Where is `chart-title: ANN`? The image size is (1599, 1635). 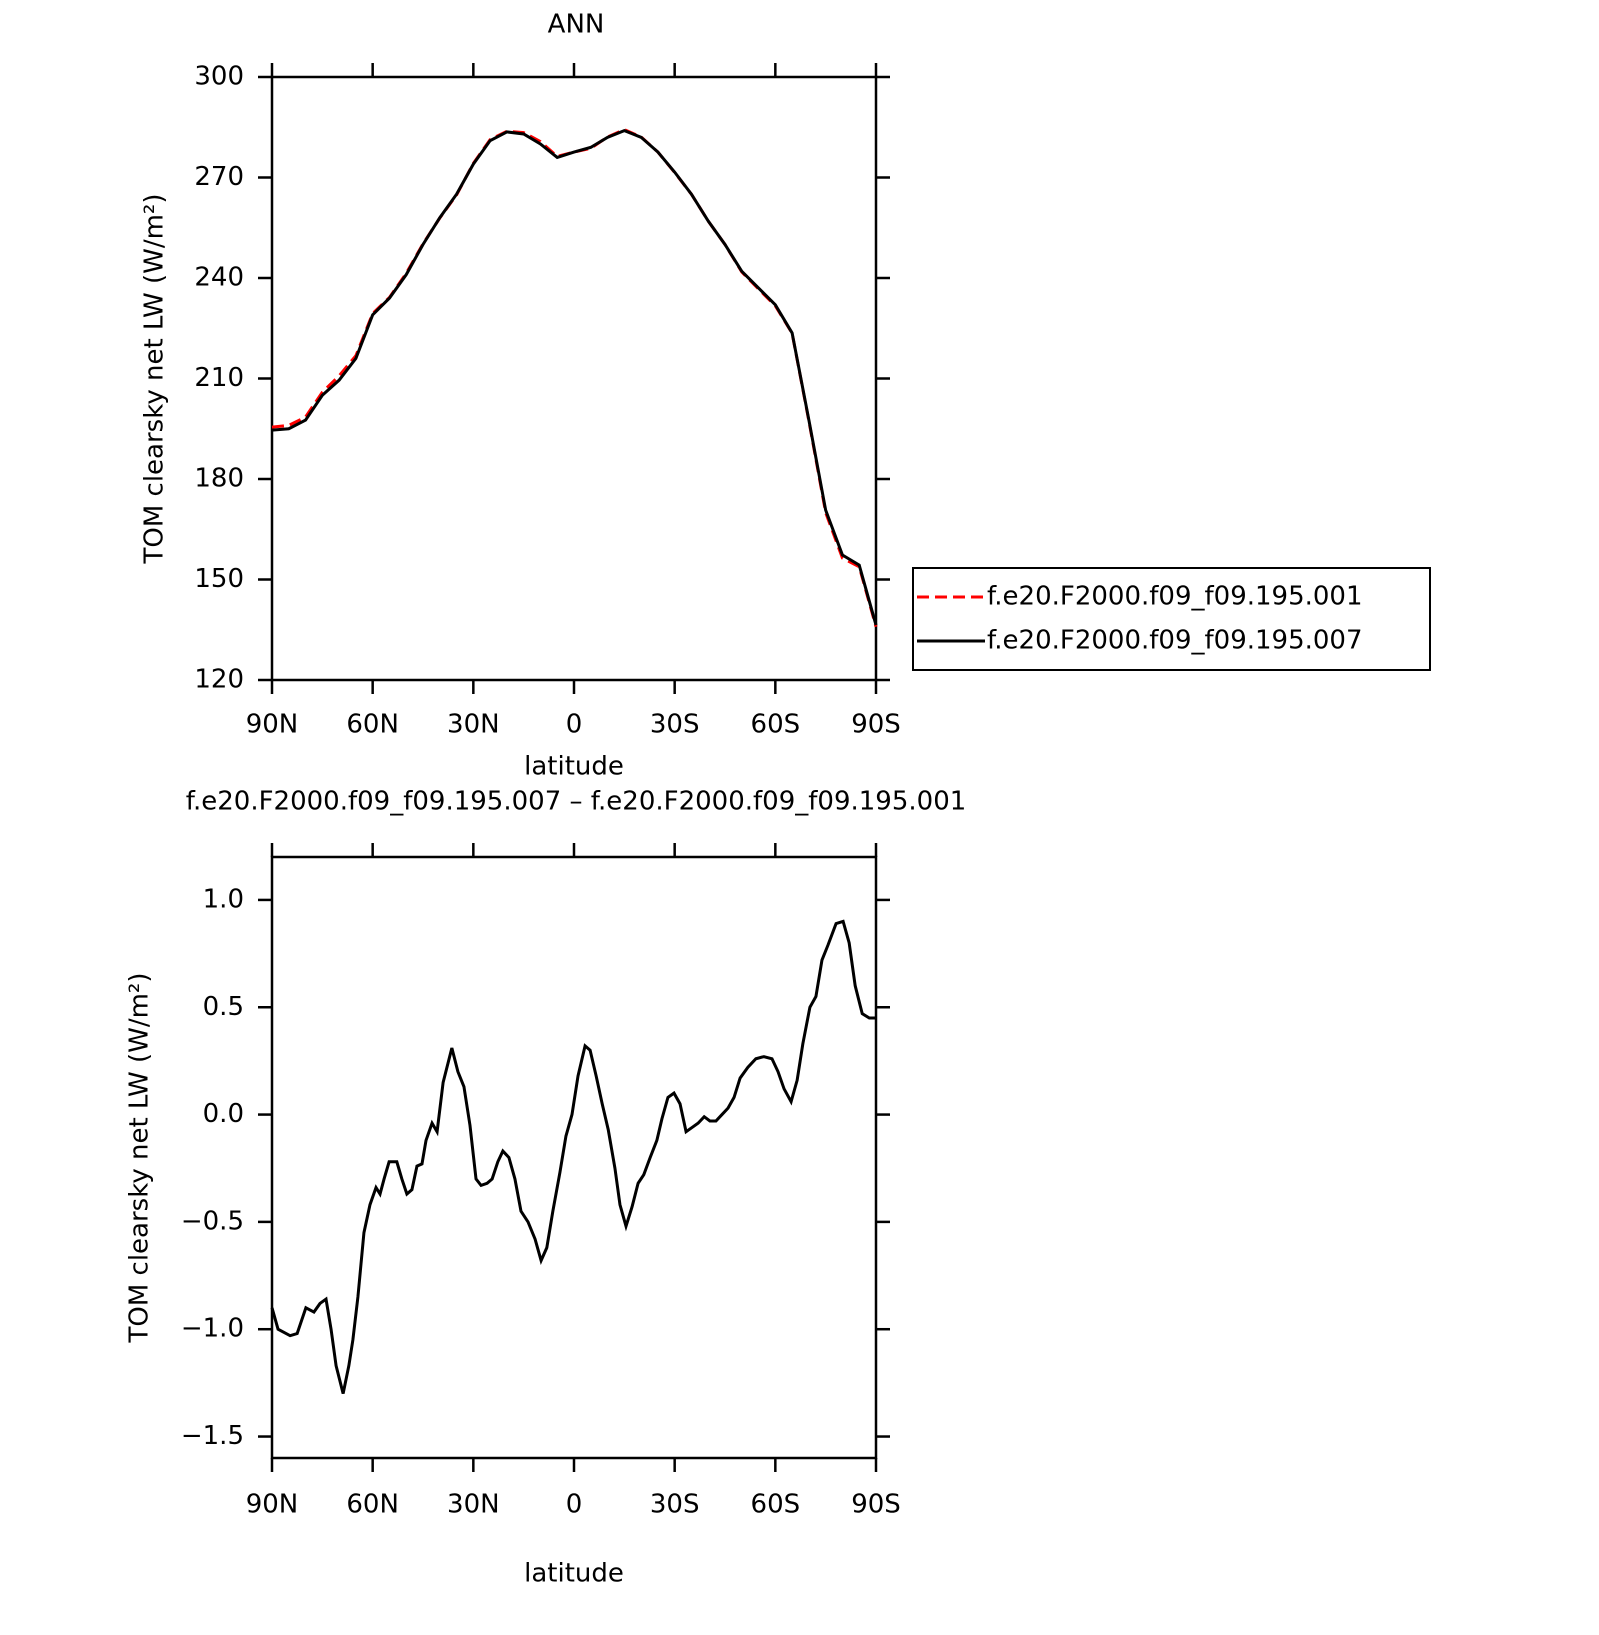
chart-title: ANN is located at coordinates (576, 25).